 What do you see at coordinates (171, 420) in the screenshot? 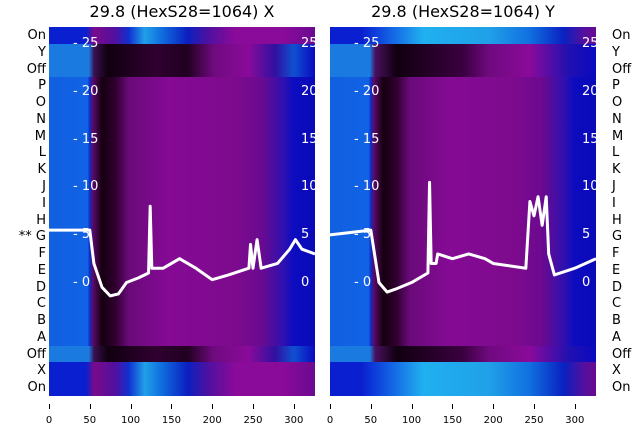
I see `x-tick-label: 150` at bounding box center [171, 420].